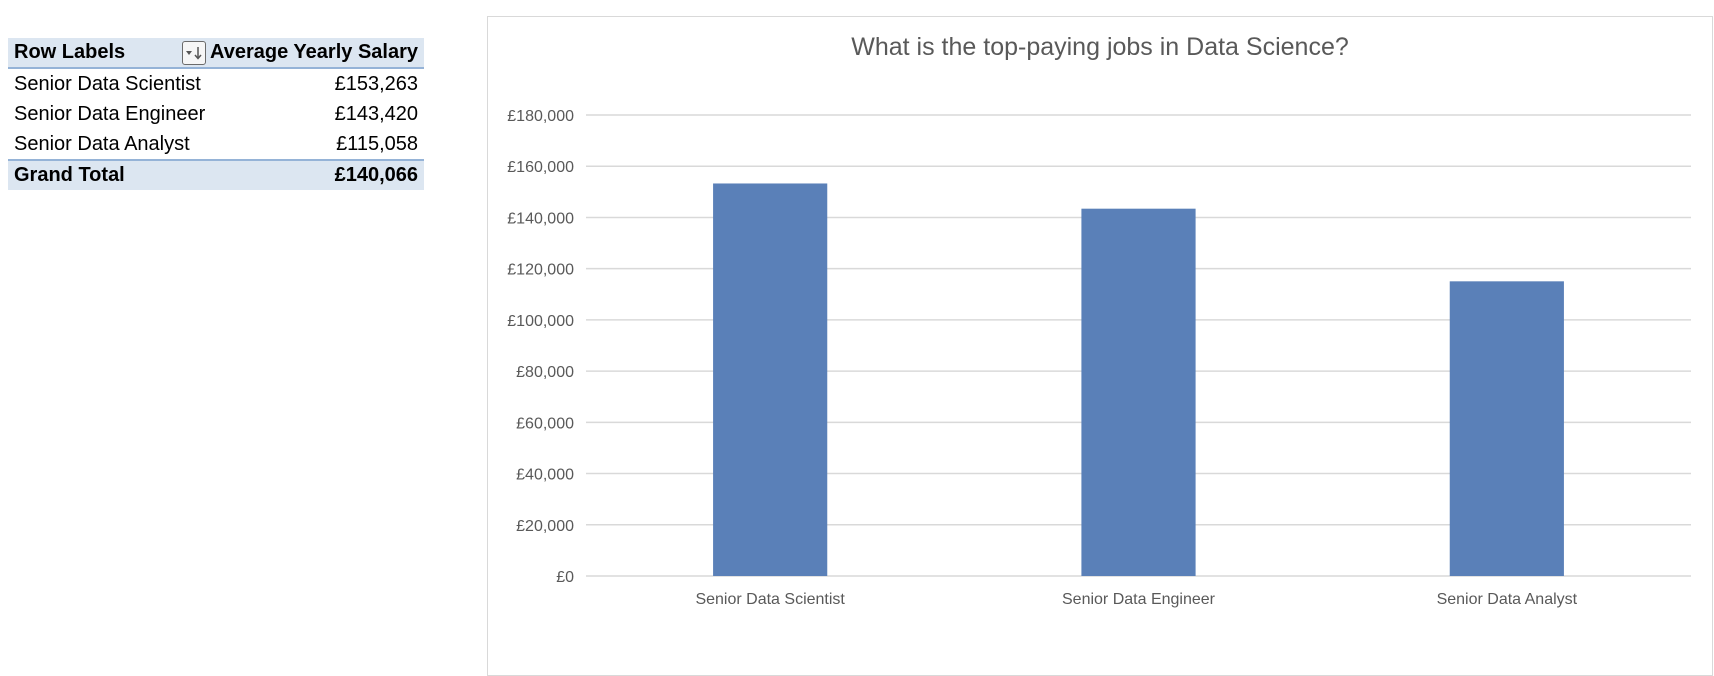  Describe the element at coordinates (545, 423) in the screenshot. I see `y-tick-label: £60,000` at that location.